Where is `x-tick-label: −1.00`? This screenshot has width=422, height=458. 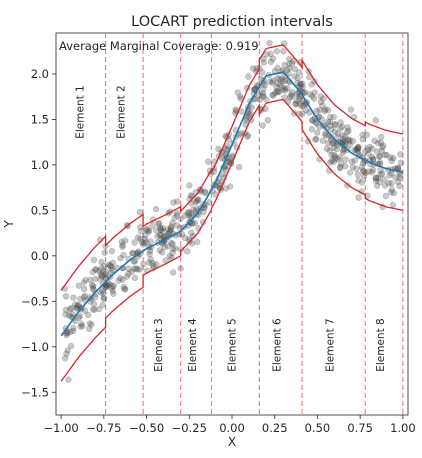
x-tick-label: −1.00 is located at coordinates (61, 428).